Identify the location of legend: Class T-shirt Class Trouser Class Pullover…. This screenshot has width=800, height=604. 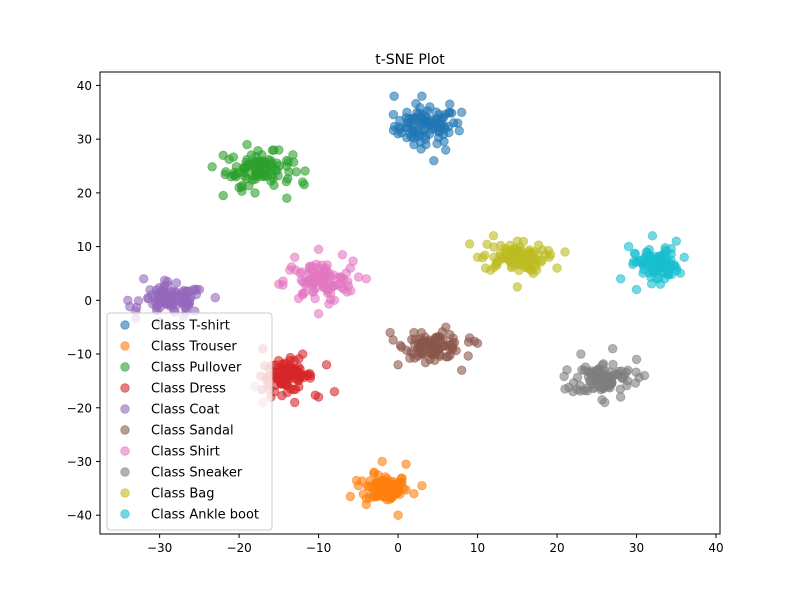
(189, 421).